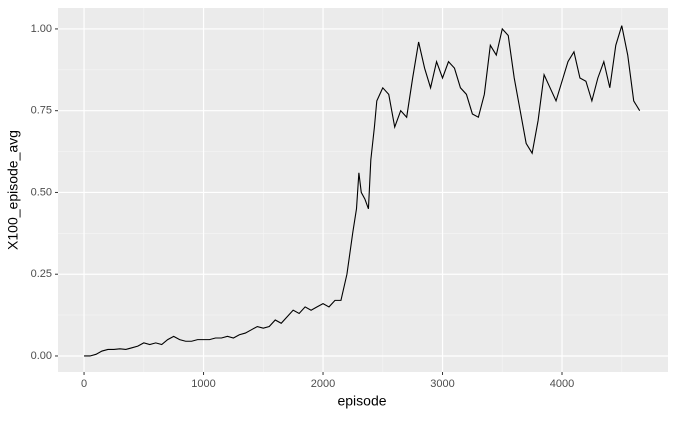 The height and width of the screenshot is (422, 675). What do you see at coordinates (323, 384) in the screenshot?
I see `x-tick-label: 2000` at bounding box center [323, 384].